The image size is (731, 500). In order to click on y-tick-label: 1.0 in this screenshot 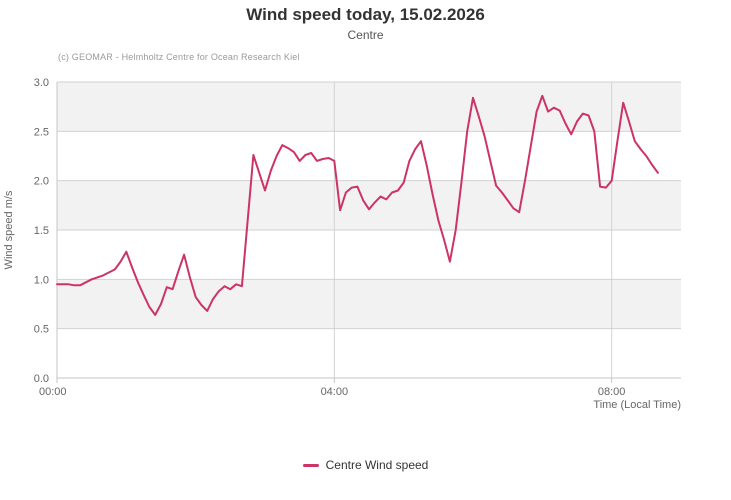, I will do `click(41, 280)`.